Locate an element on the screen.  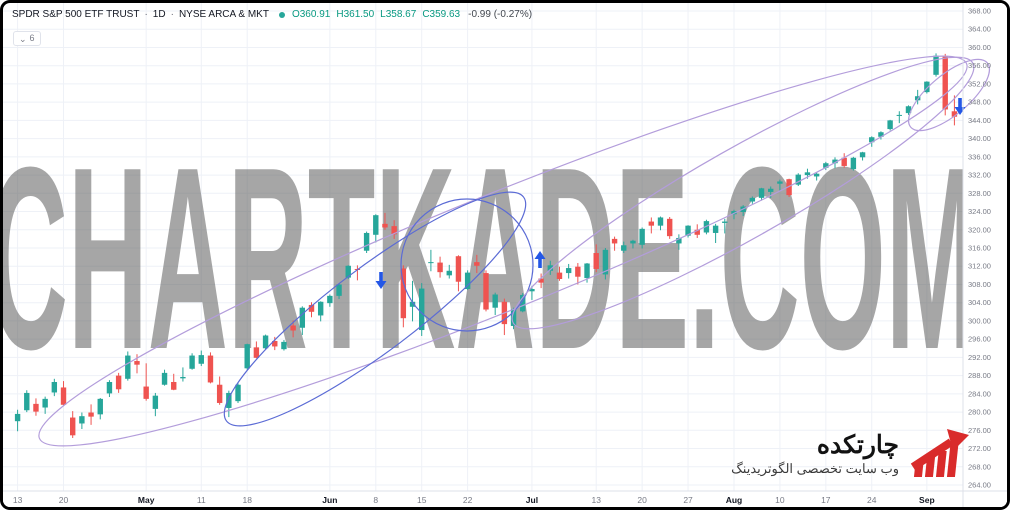
brand-tagline: وب سایت تخصصی الگوتریدینگ is located at coordinates (815, 468).